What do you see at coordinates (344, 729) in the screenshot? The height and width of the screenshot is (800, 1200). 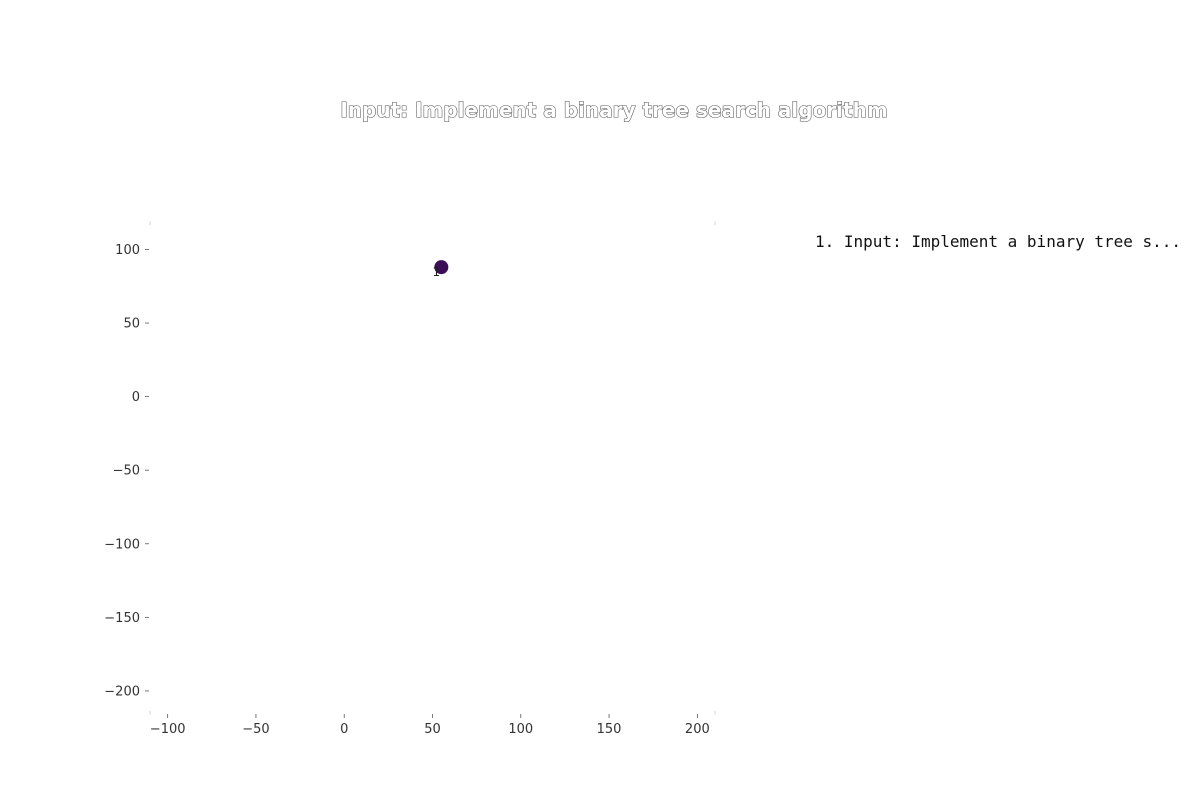 I see `x-tick-label: 0` at bounding box center [344, 729].